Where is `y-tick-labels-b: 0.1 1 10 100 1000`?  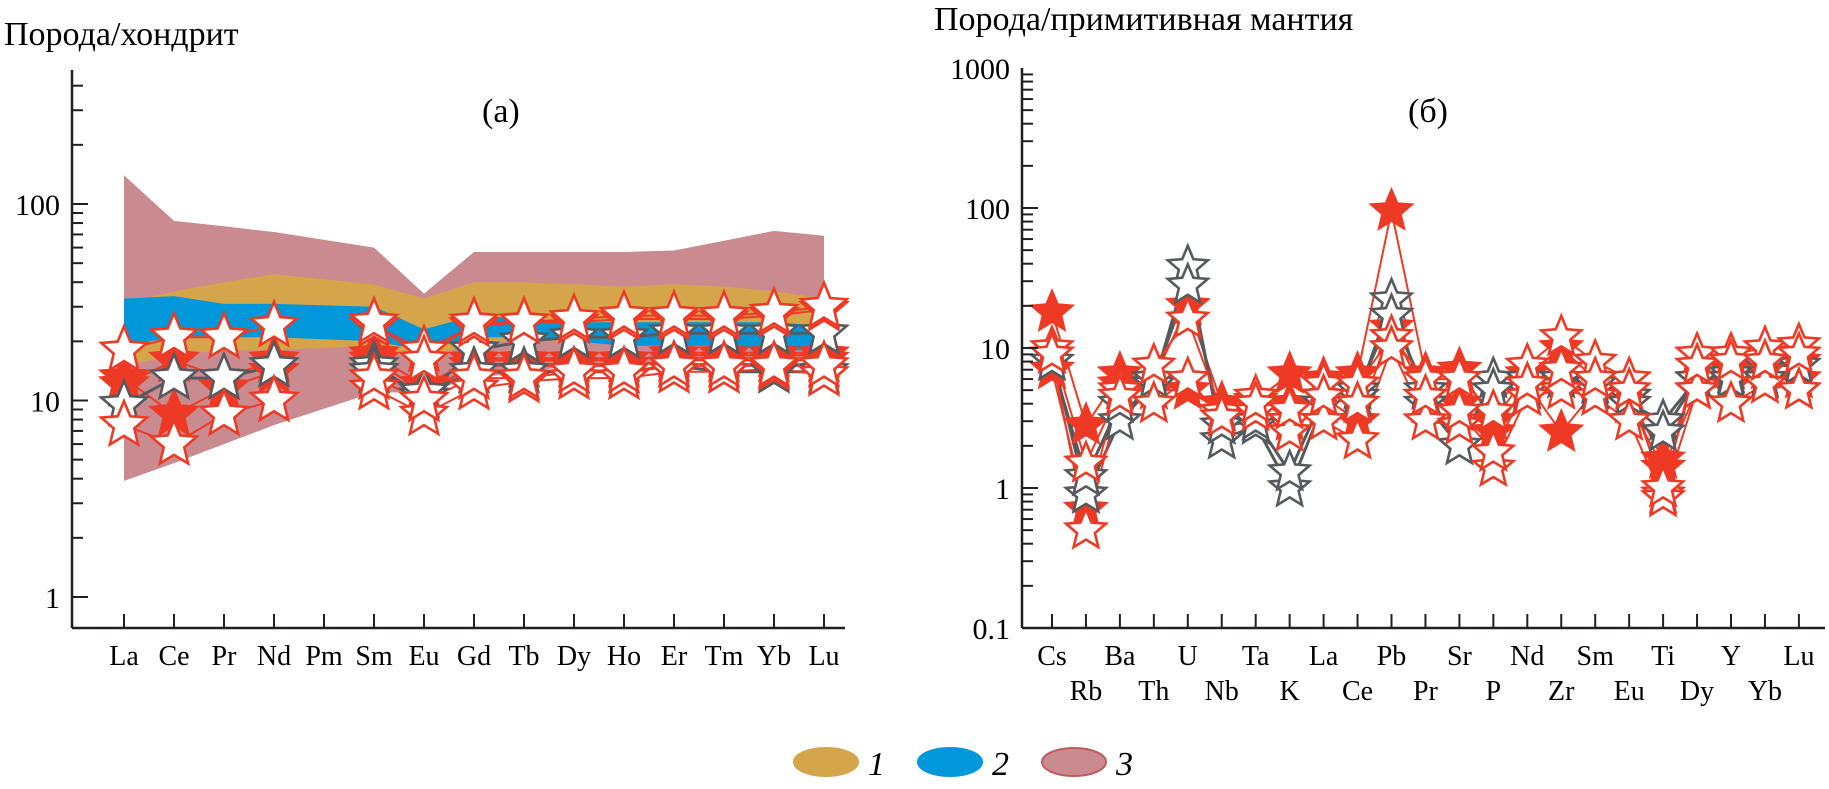
y-tick-labels-b: 0.1 1 10 100 1000 is located at coordinates (980, 349).